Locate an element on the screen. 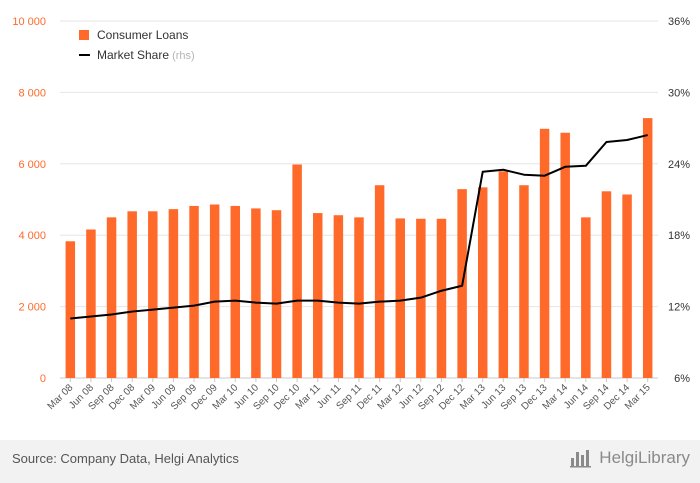 Image resolution: width=700 pixels, height=483 pixels. legend-label: Market Share (rhs) is located at coordinates (146, 55).